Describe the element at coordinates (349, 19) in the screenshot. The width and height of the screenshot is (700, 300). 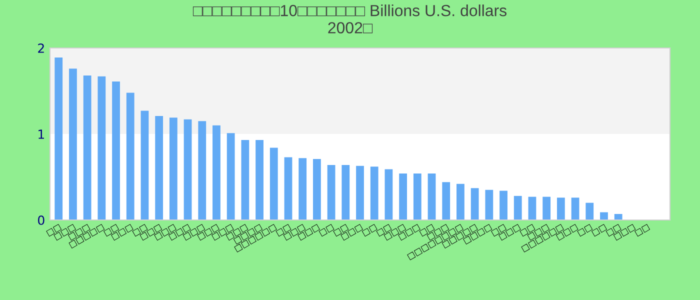
I see `chart-title: □□□□□□□□□10□□□□□□□ Billions U.S. dollars 2002□` at that location.